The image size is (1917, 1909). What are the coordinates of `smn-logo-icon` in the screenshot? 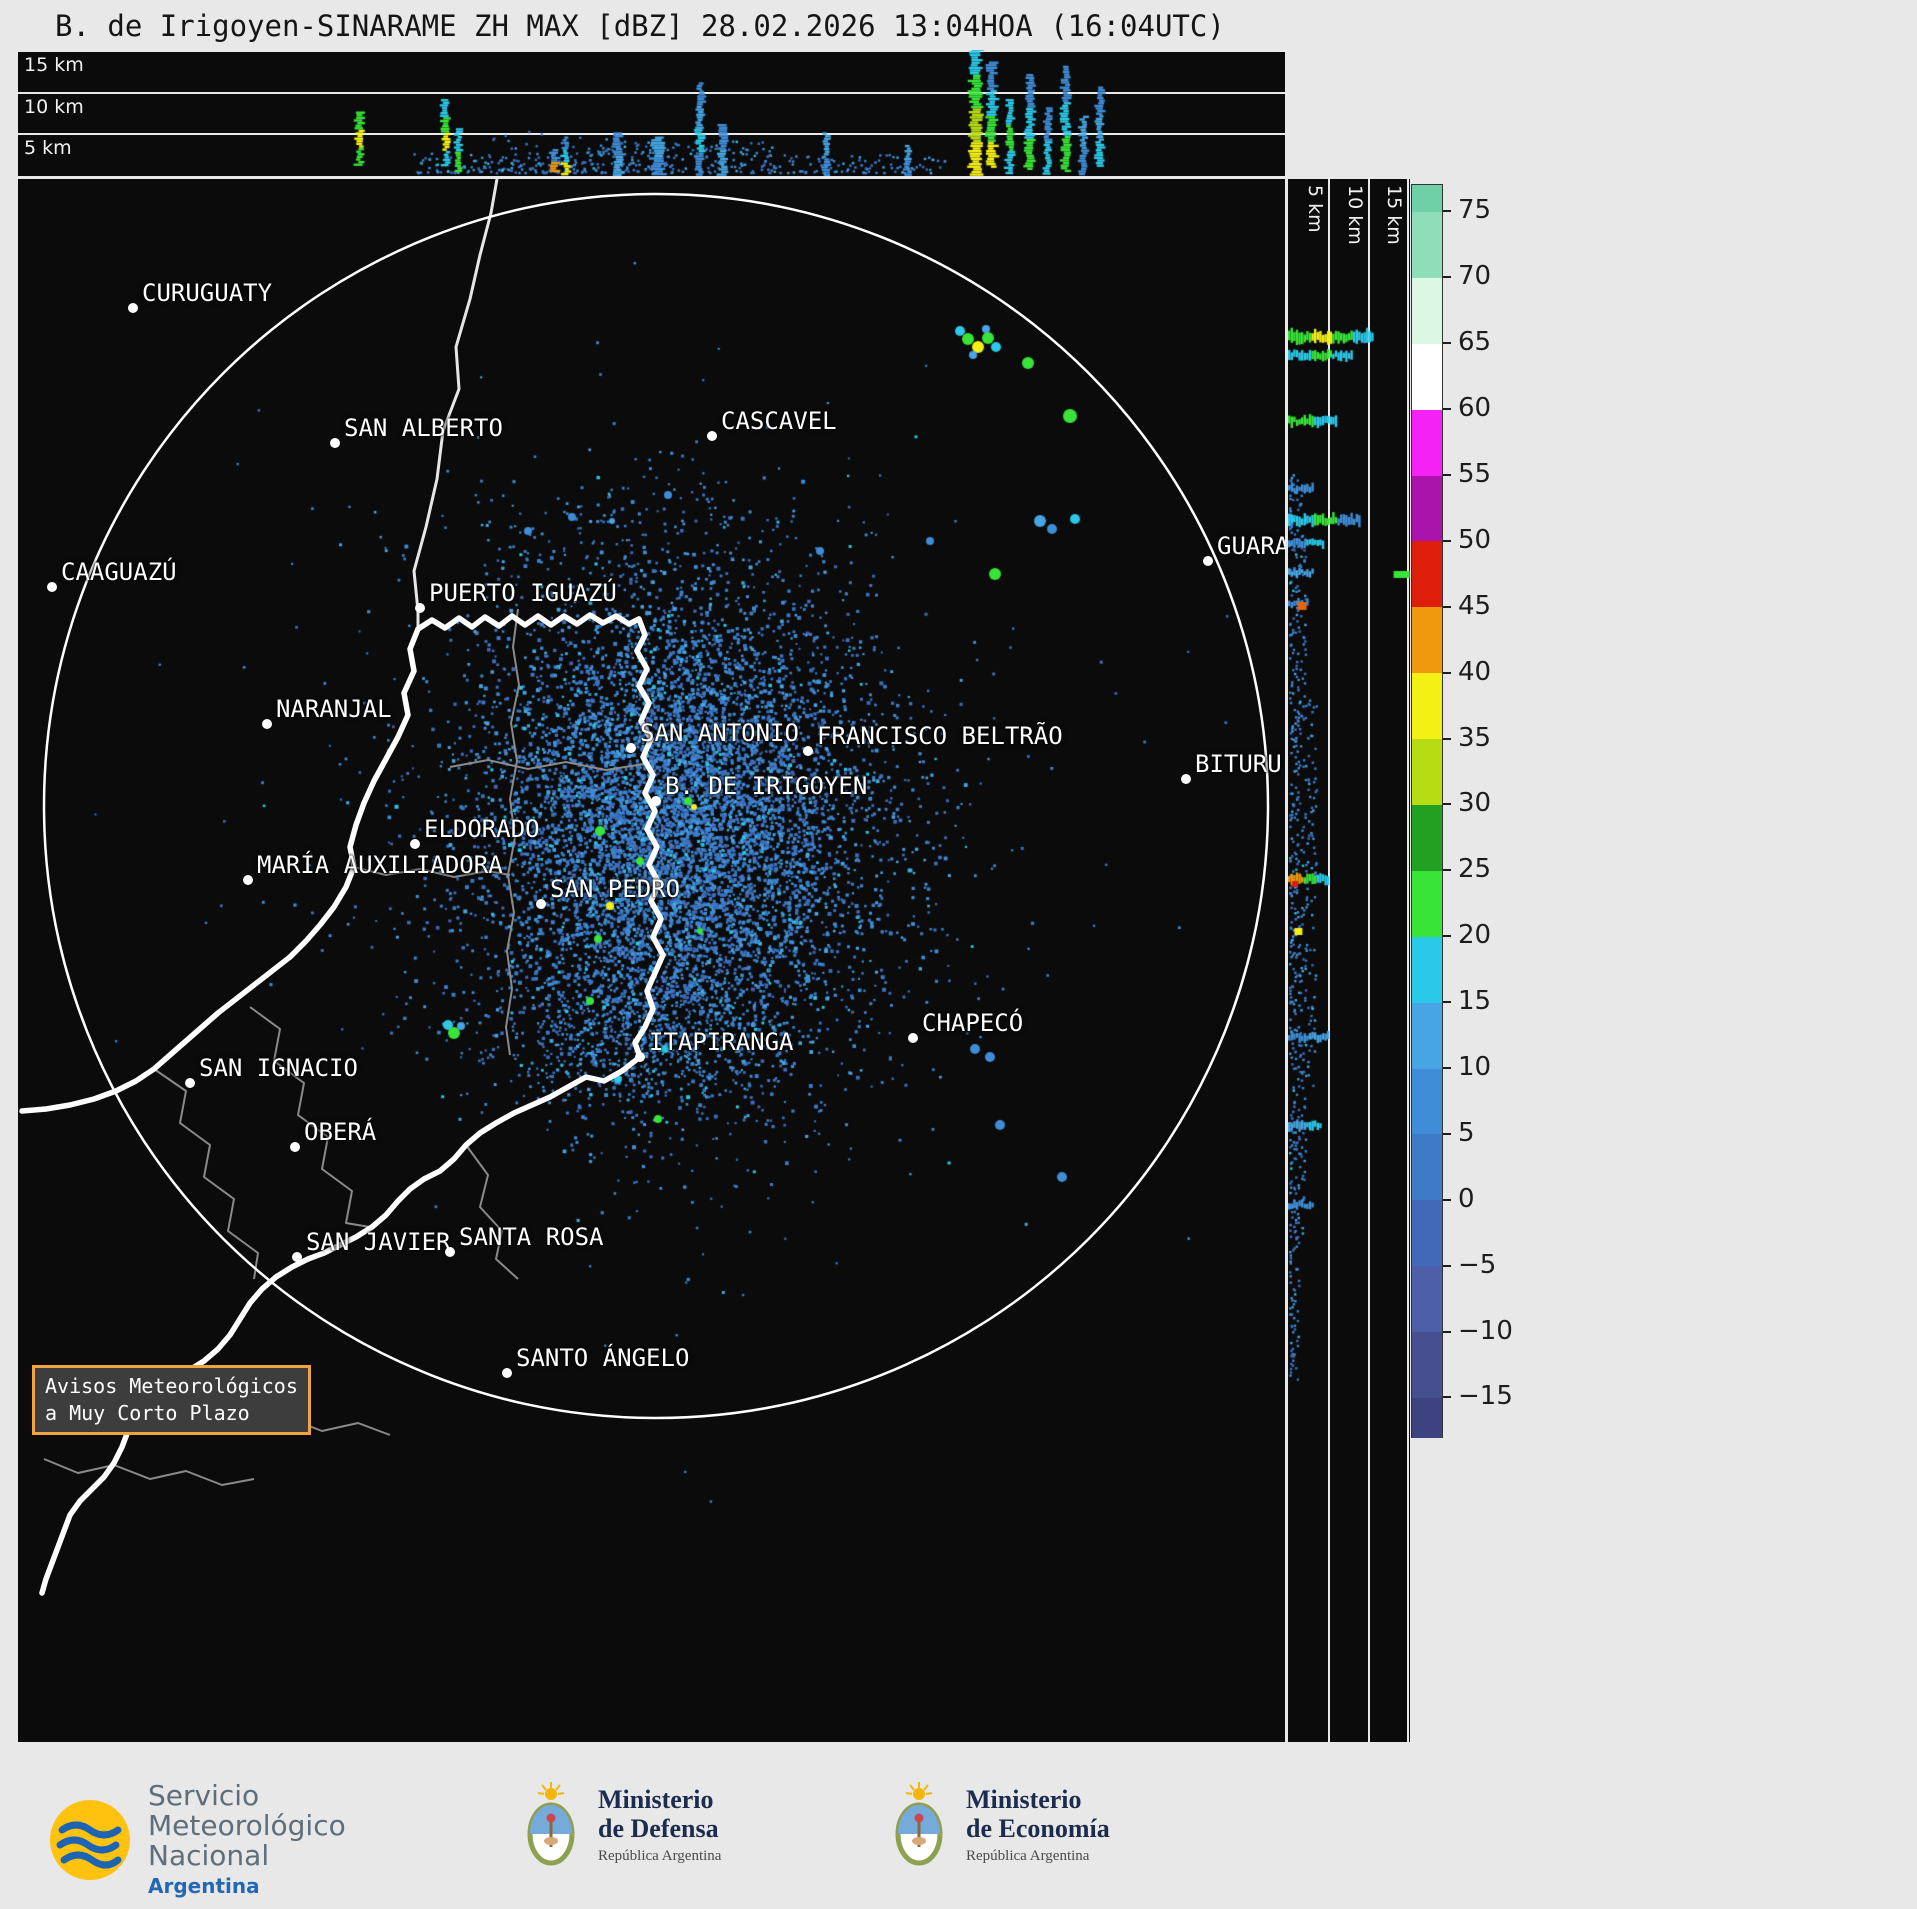 It's located at (90, 1839).